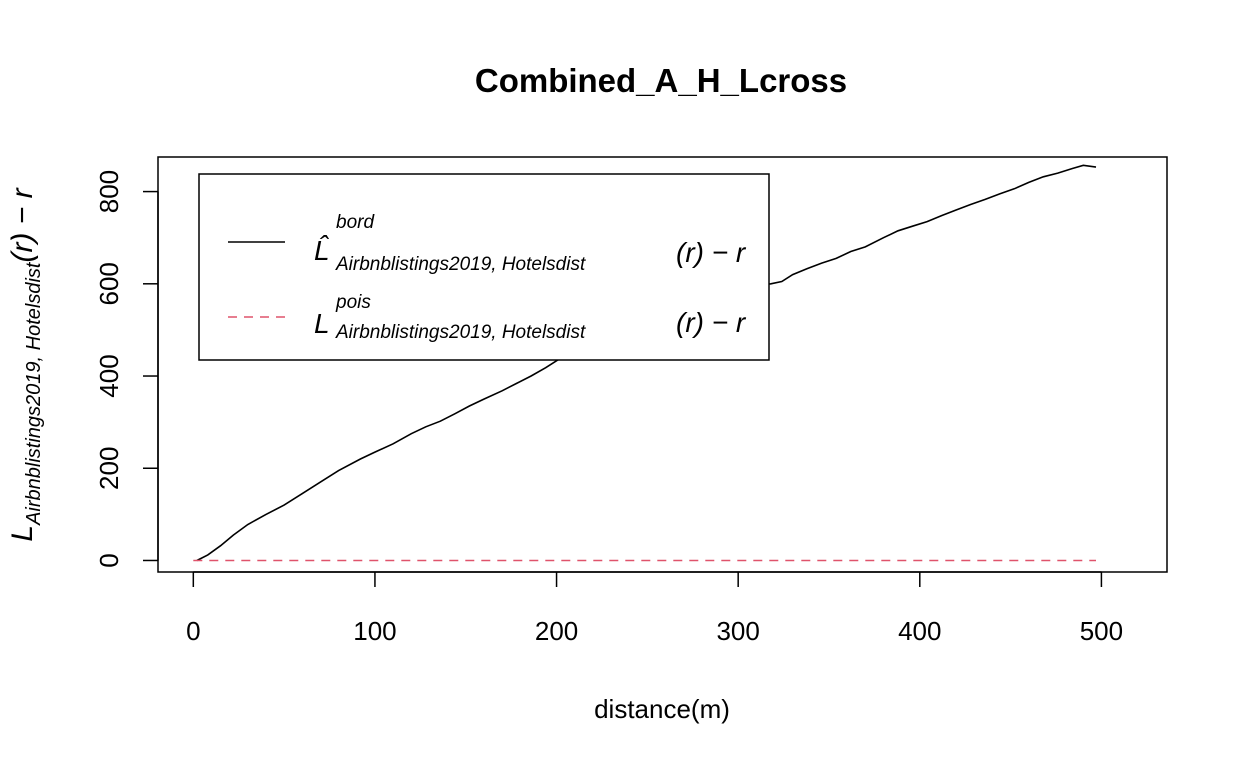  Describe the element at coordinates (353, 302) in the screenshot. I see `legend-pois-sup: pois` at that location.